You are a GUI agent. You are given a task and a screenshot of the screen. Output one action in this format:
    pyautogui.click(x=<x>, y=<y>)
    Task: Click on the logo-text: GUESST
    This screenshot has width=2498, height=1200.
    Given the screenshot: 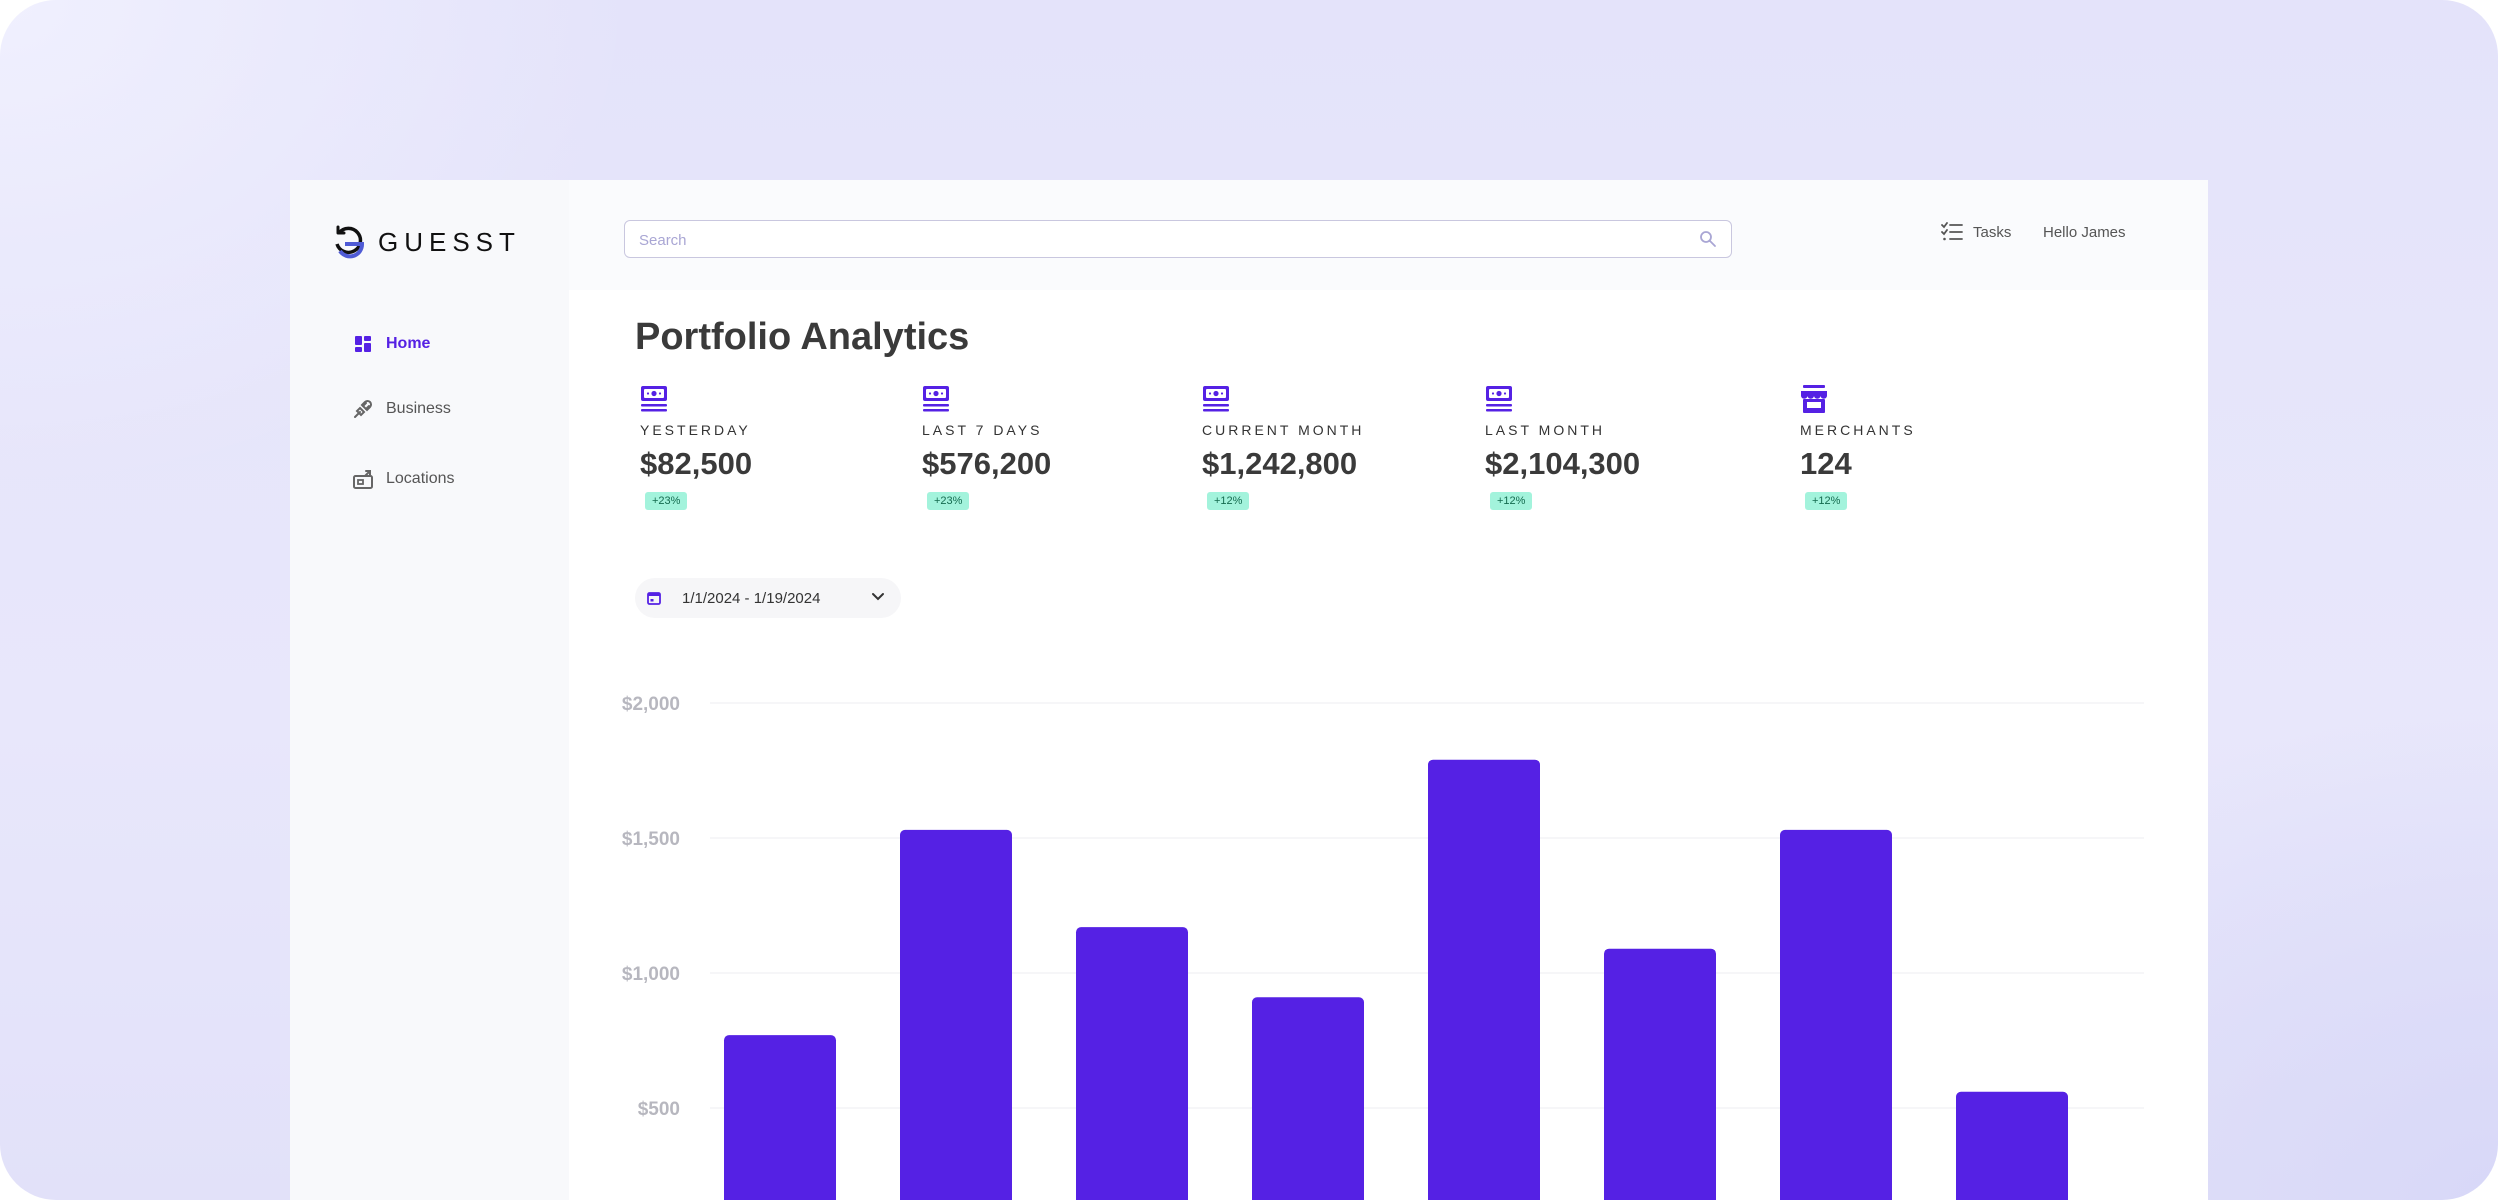 What is the action you would take?
    pyautogui.click(x=449, y=241)
    